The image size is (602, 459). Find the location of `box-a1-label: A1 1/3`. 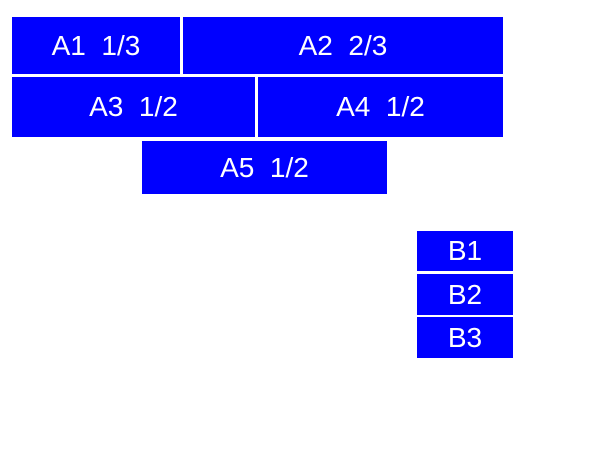

box-a1-label: A1 1/3 is located at coordinates (96, 45).